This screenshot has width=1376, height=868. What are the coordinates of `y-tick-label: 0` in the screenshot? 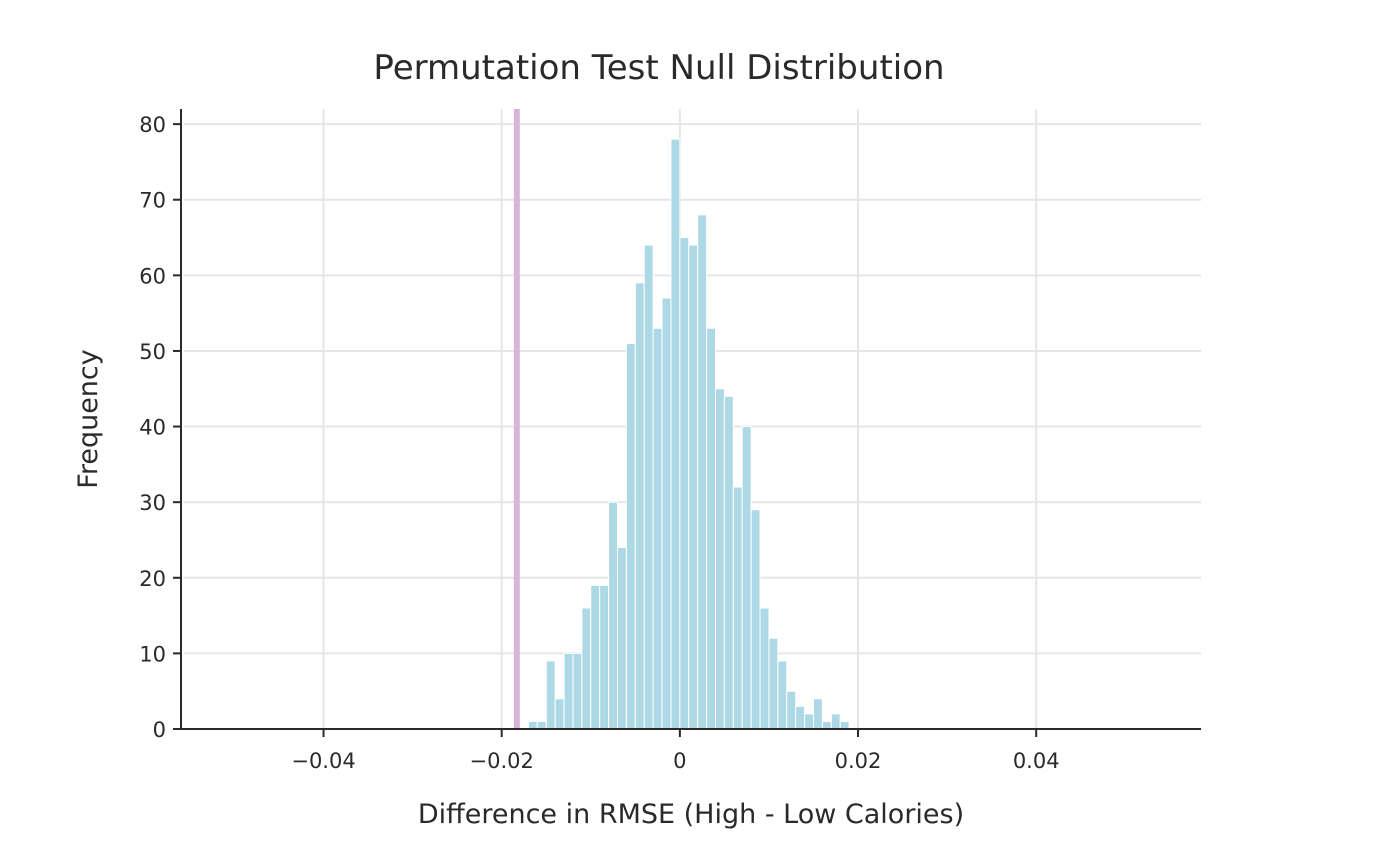 It's located at (159, 730).